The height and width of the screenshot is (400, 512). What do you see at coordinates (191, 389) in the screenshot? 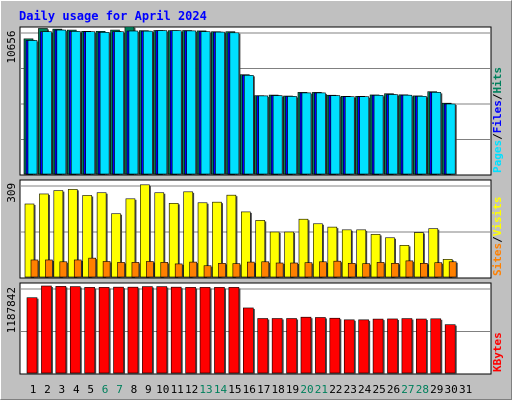
I see `x-tick-label: 12` at bounding box center [191, 389].